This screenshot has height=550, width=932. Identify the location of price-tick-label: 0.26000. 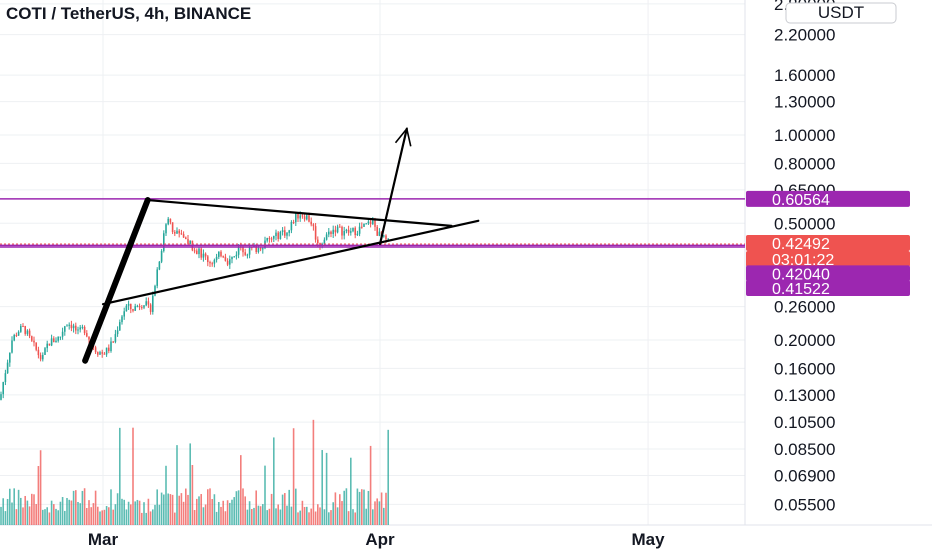
(804, 307).